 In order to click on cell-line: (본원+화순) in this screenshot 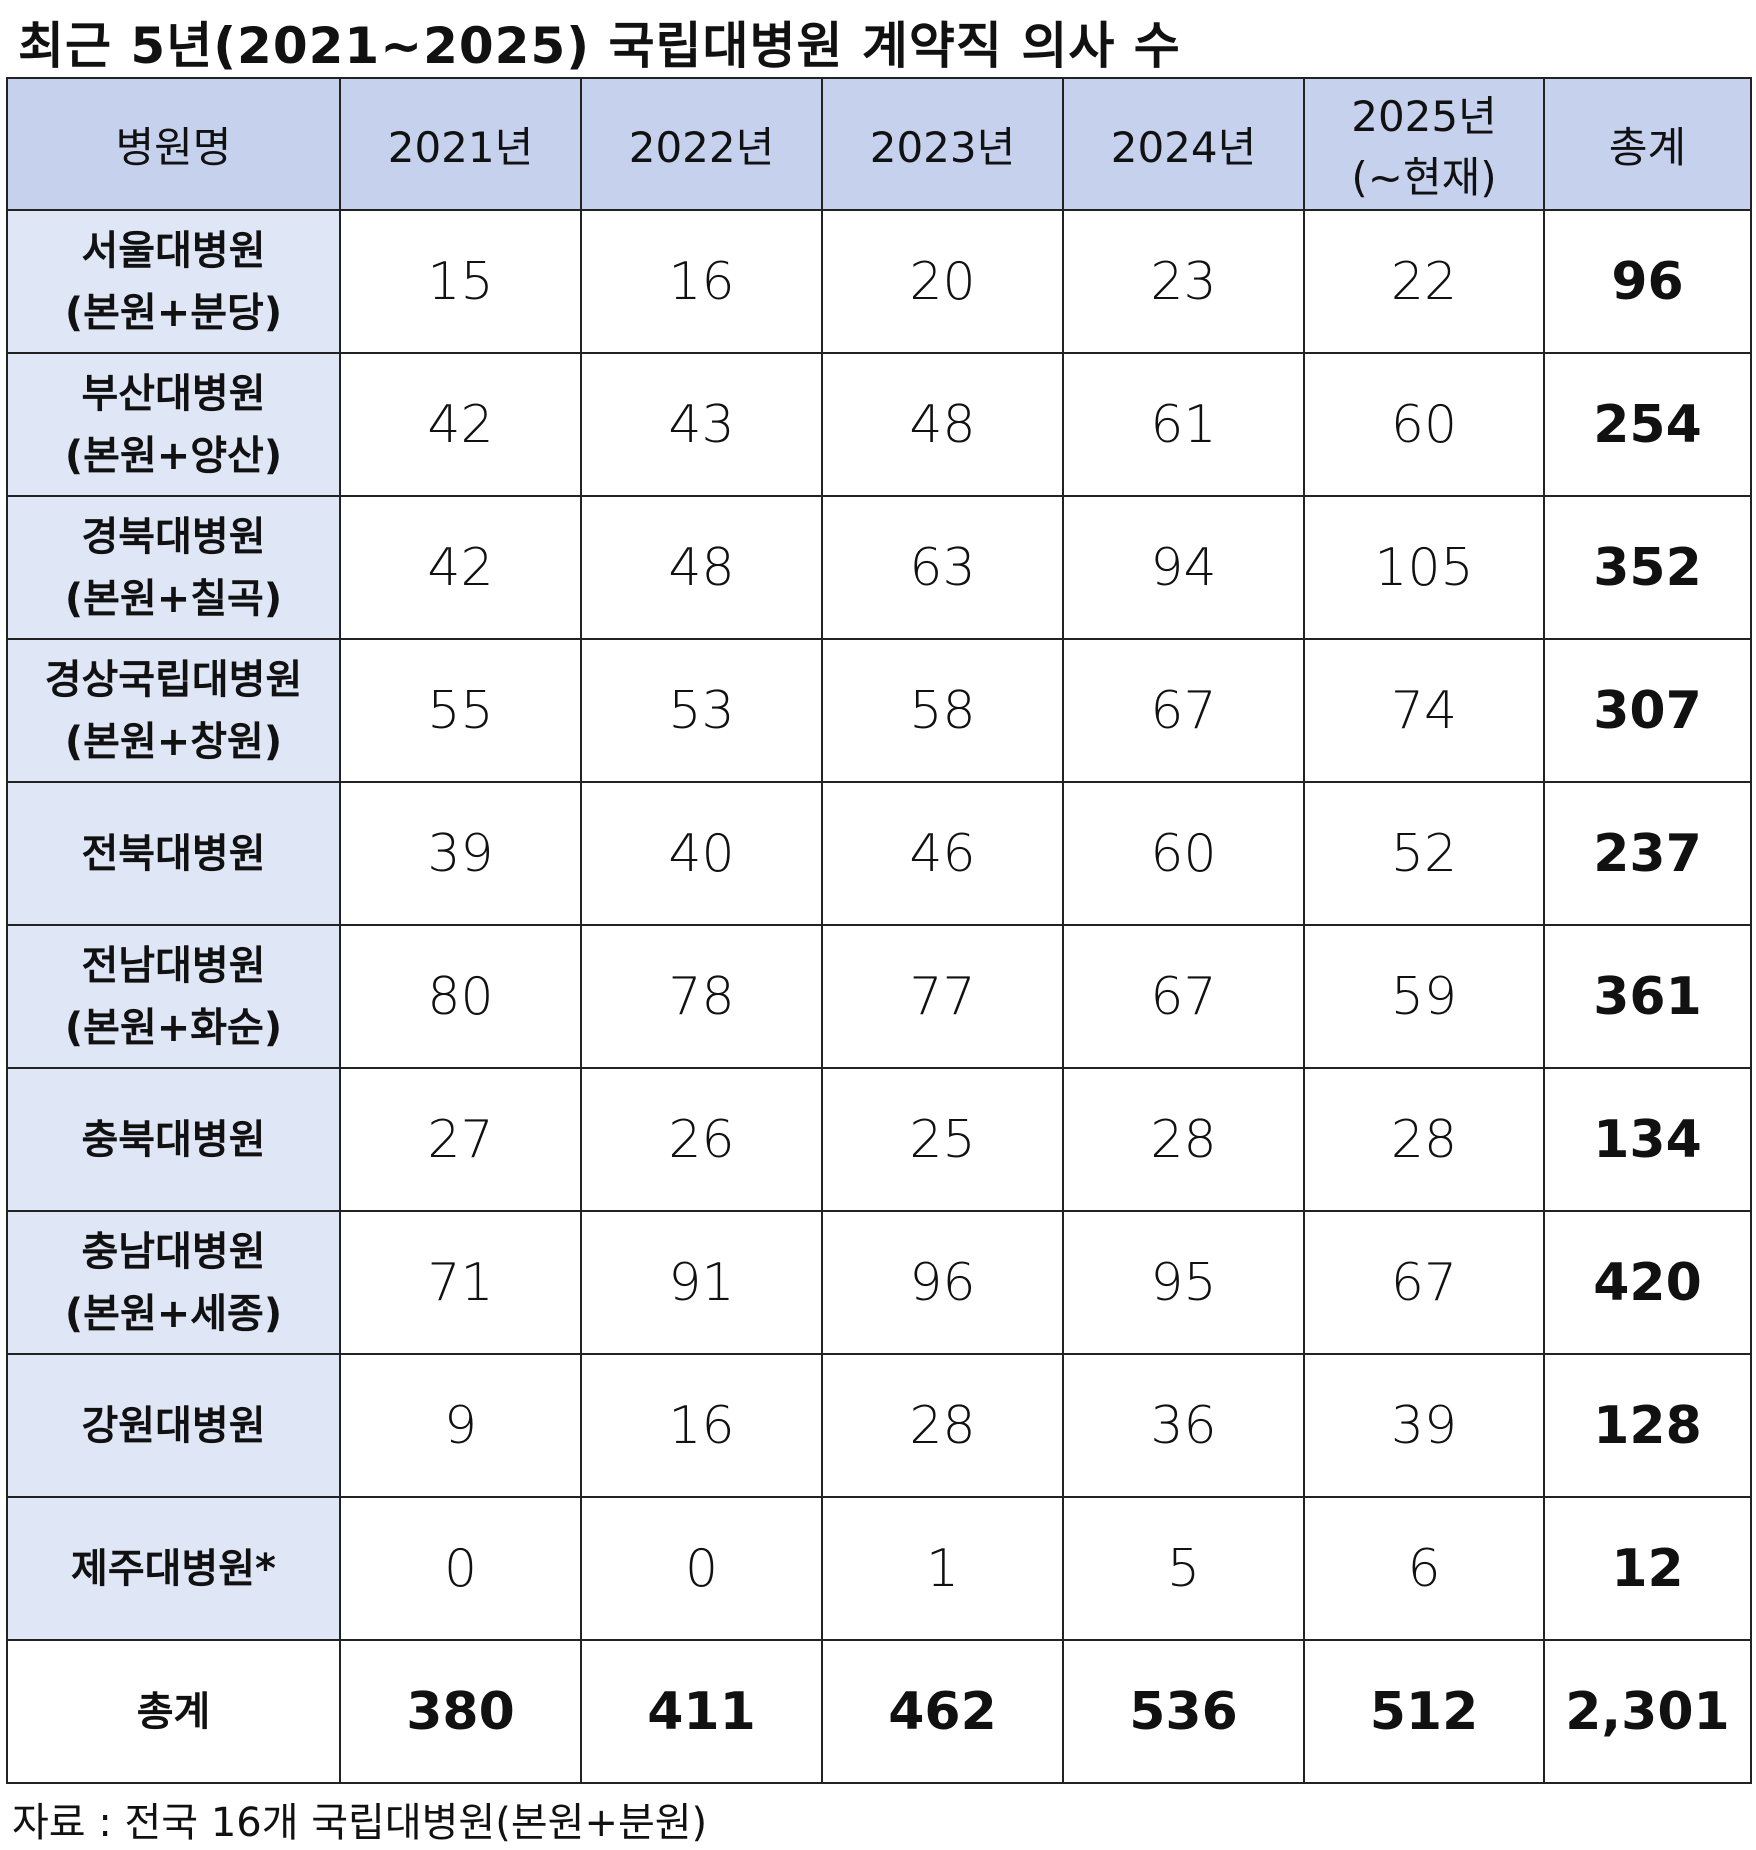, I will do `click(173, 1027)`.